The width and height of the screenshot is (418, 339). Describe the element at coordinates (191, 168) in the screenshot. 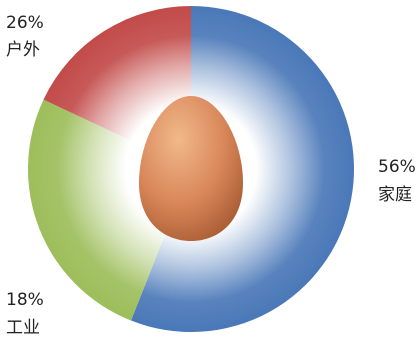

I see `egg-center-image` at that location.